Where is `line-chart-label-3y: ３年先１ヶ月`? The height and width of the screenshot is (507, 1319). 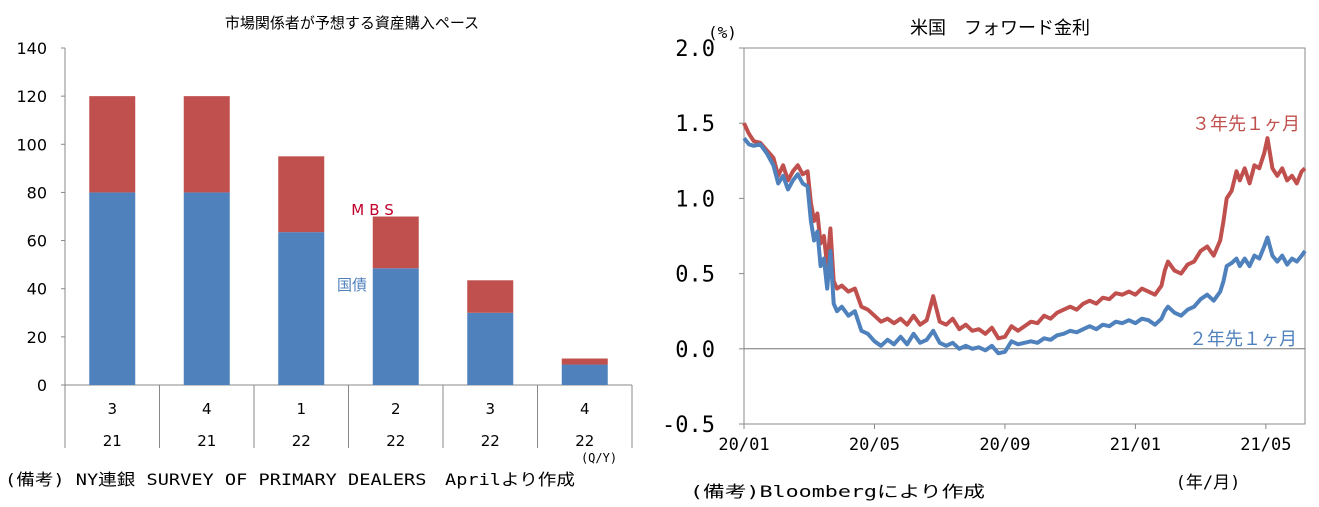
line-chart-label-3y: ３年先１ヶ月 is located at coordinates (1246, 124).